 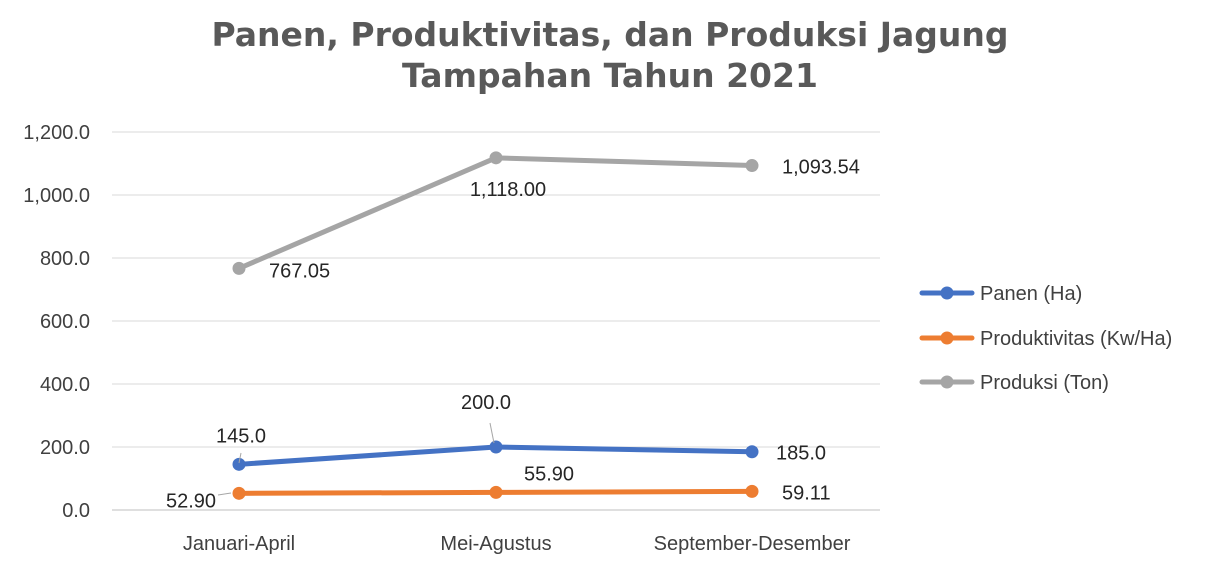 I want to click on y-tick-label: 1,000.0, so click(x=56, y=196).